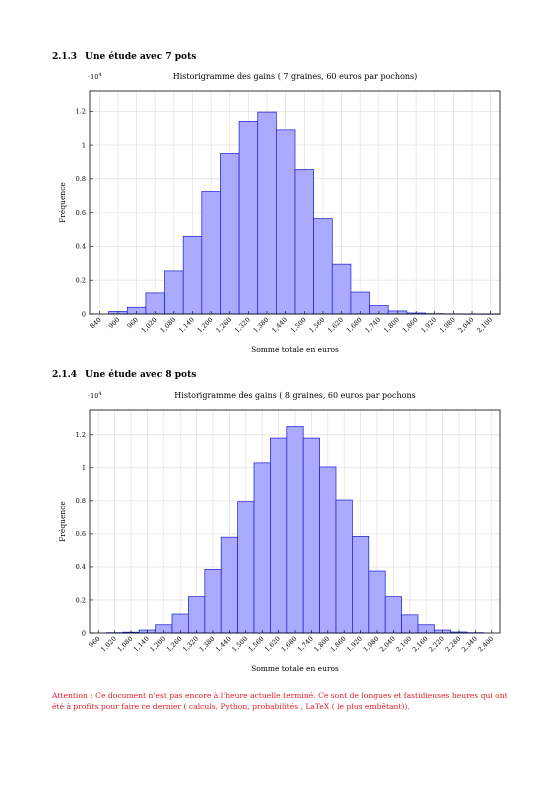  Describe the element at coordinates (242, 325) in the screenshot. I see `chart1-x-tick-label-8: 1,320` at that location.